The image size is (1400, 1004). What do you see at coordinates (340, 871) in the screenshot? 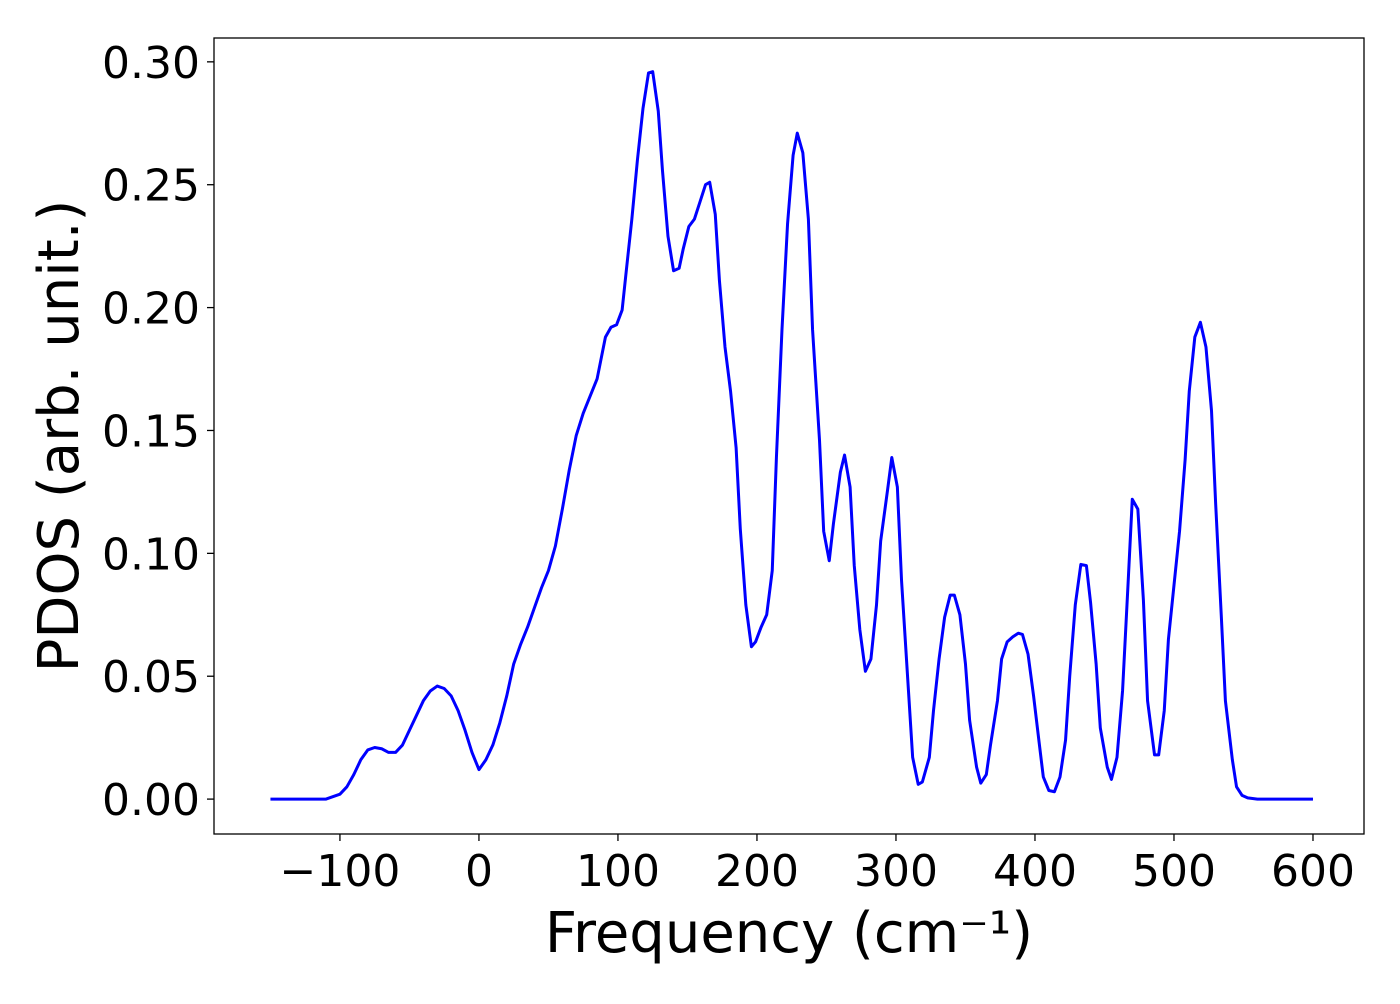
I see `x-tick-label: −100` at bounding box center [340, 871].